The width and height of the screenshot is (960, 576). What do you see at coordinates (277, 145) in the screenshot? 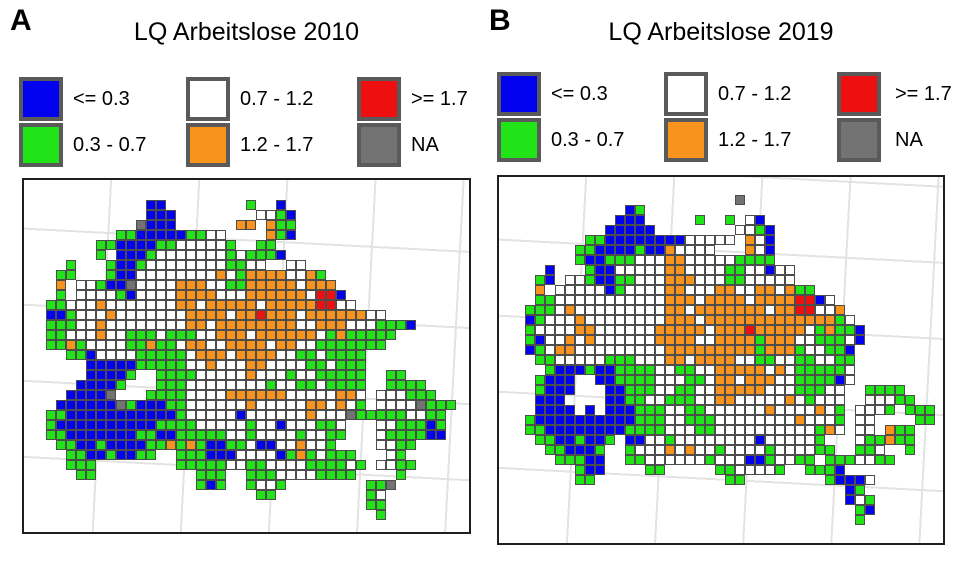
I see `legend-label: 1.2 - 1.7` at bounding box center [277, 145].